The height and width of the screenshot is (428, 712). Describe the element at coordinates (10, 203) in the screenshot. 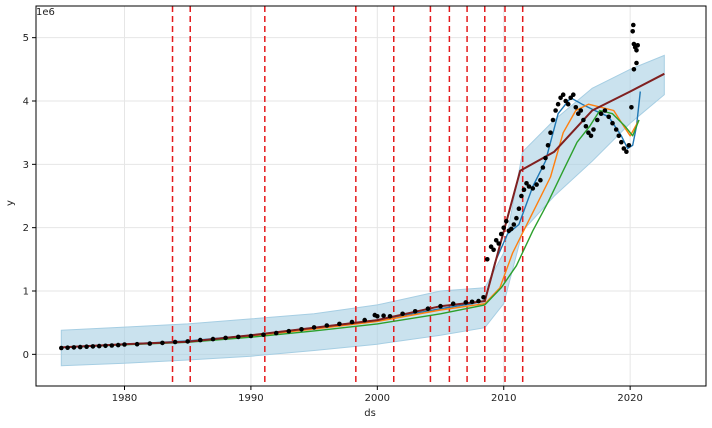

I see `y-axis-label: y` at that location.